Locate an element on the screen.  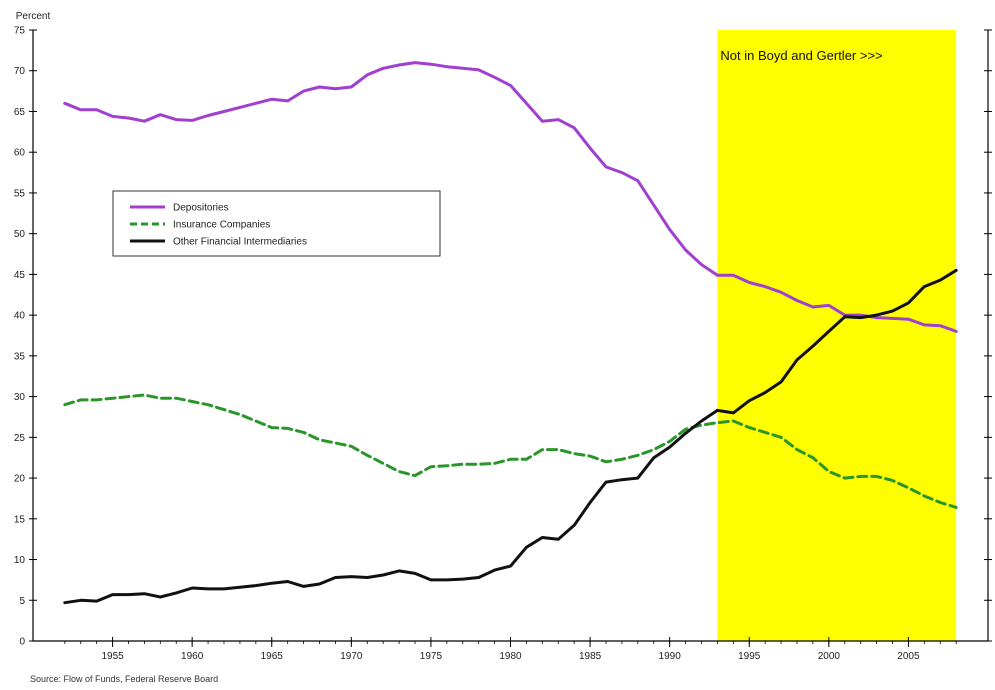
legend-label-insurance-companies: Insurance Companies is located at coordinates (221, 225).